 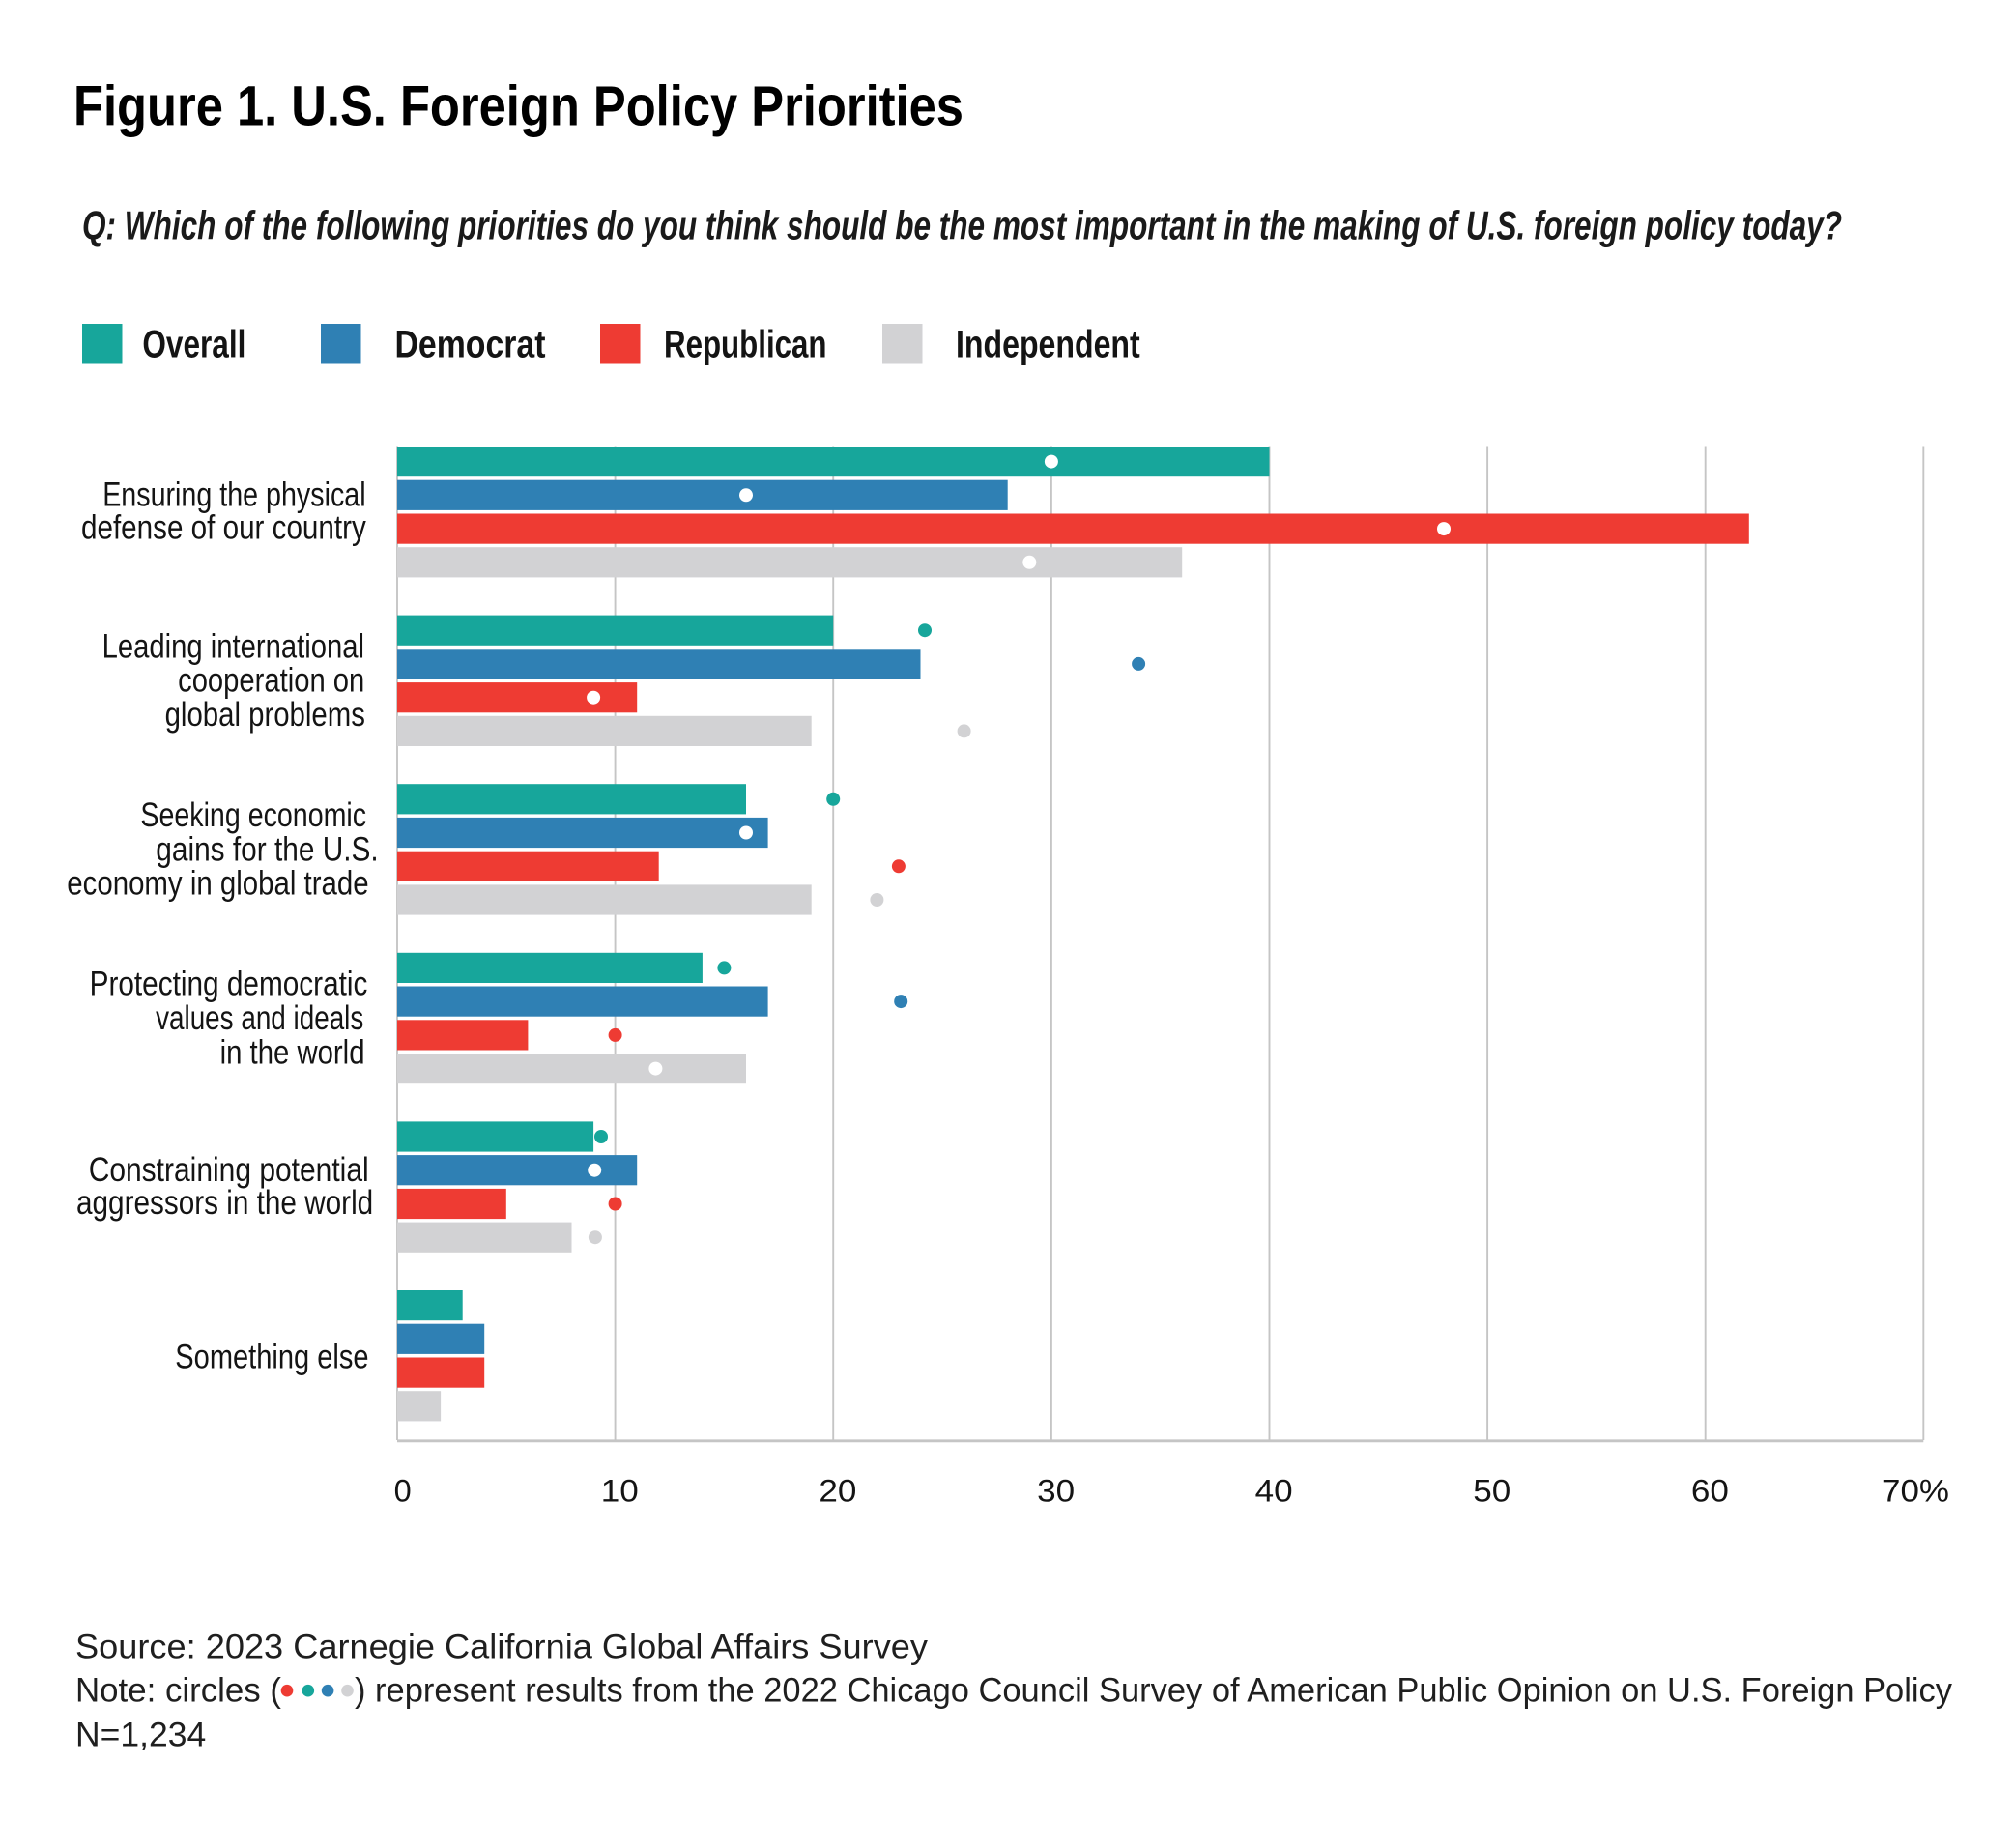 I want to click on svg-text: 70%, so click(x=1915, y=1491).